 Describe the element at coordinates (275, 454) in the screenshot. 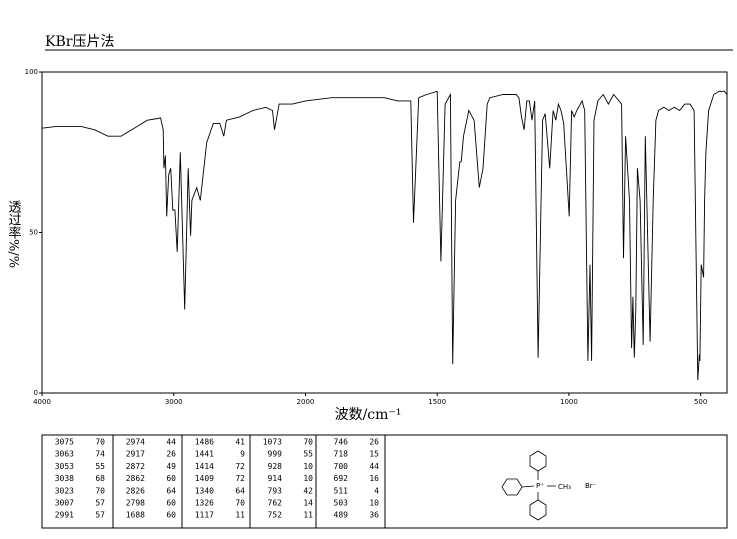

I see `peak-wavenumber: 999` at that location.